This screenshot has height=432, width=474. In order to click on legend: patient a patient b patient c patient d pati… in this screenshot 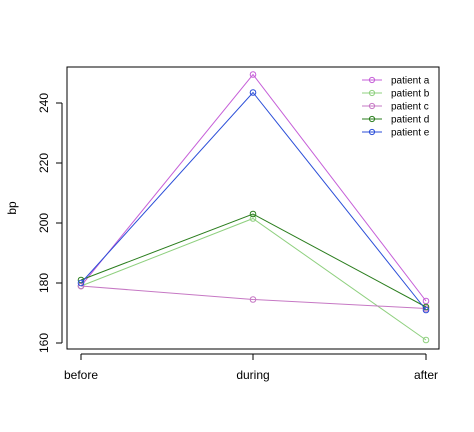, I will do `click(396, 107)`.